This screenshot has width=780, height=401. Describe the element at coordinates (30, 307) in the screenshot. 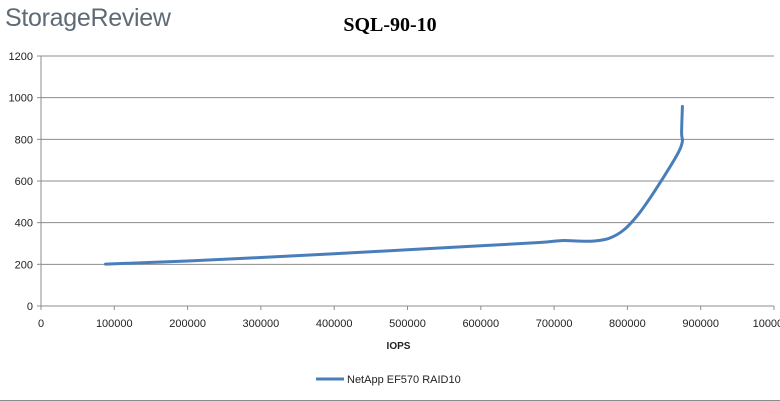

I see `y-tick-label: 0` at that location.